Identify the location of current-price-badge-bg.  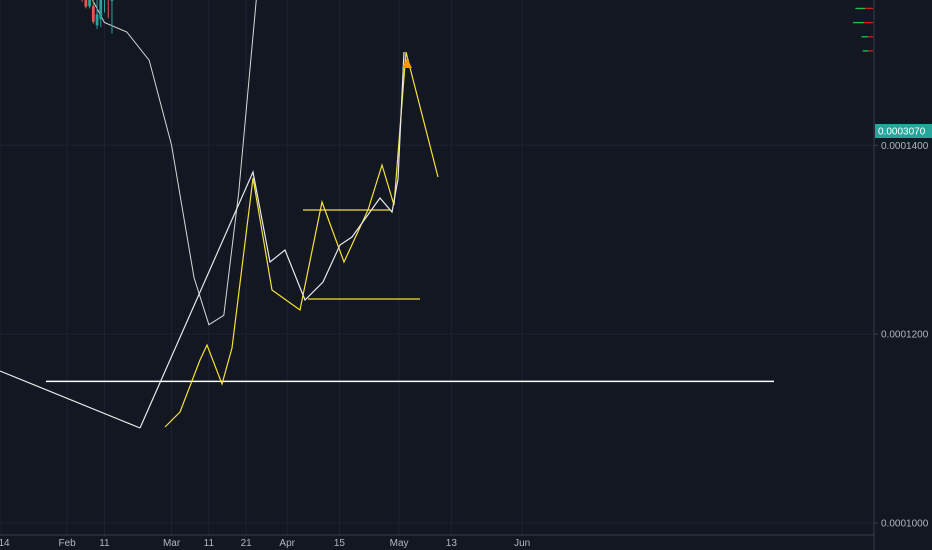
(903, 131).